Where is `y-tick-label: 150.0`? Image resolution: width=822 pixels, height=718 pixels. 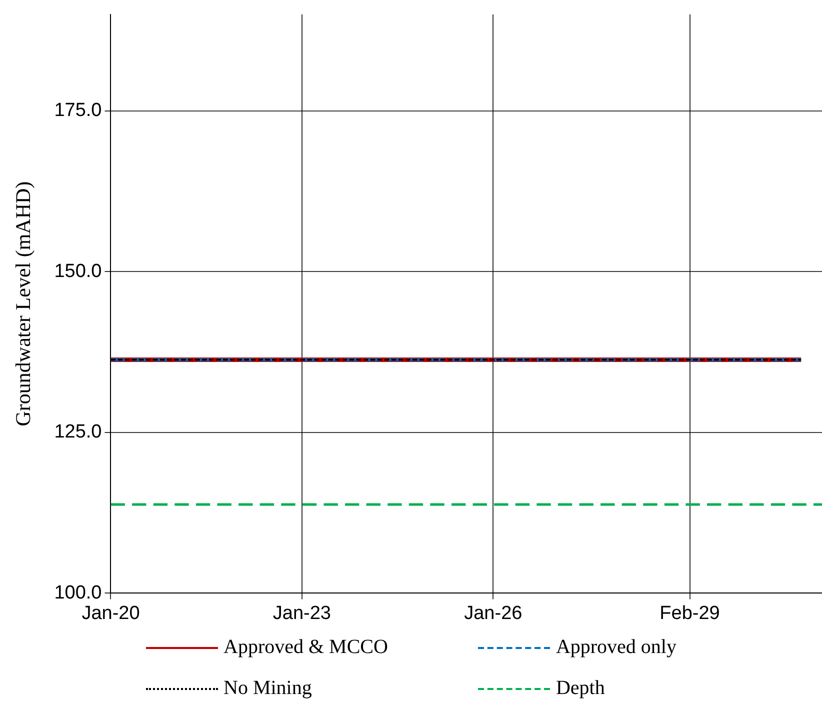 y-tick-label: 150.0 is located at coordinates (78, 271).